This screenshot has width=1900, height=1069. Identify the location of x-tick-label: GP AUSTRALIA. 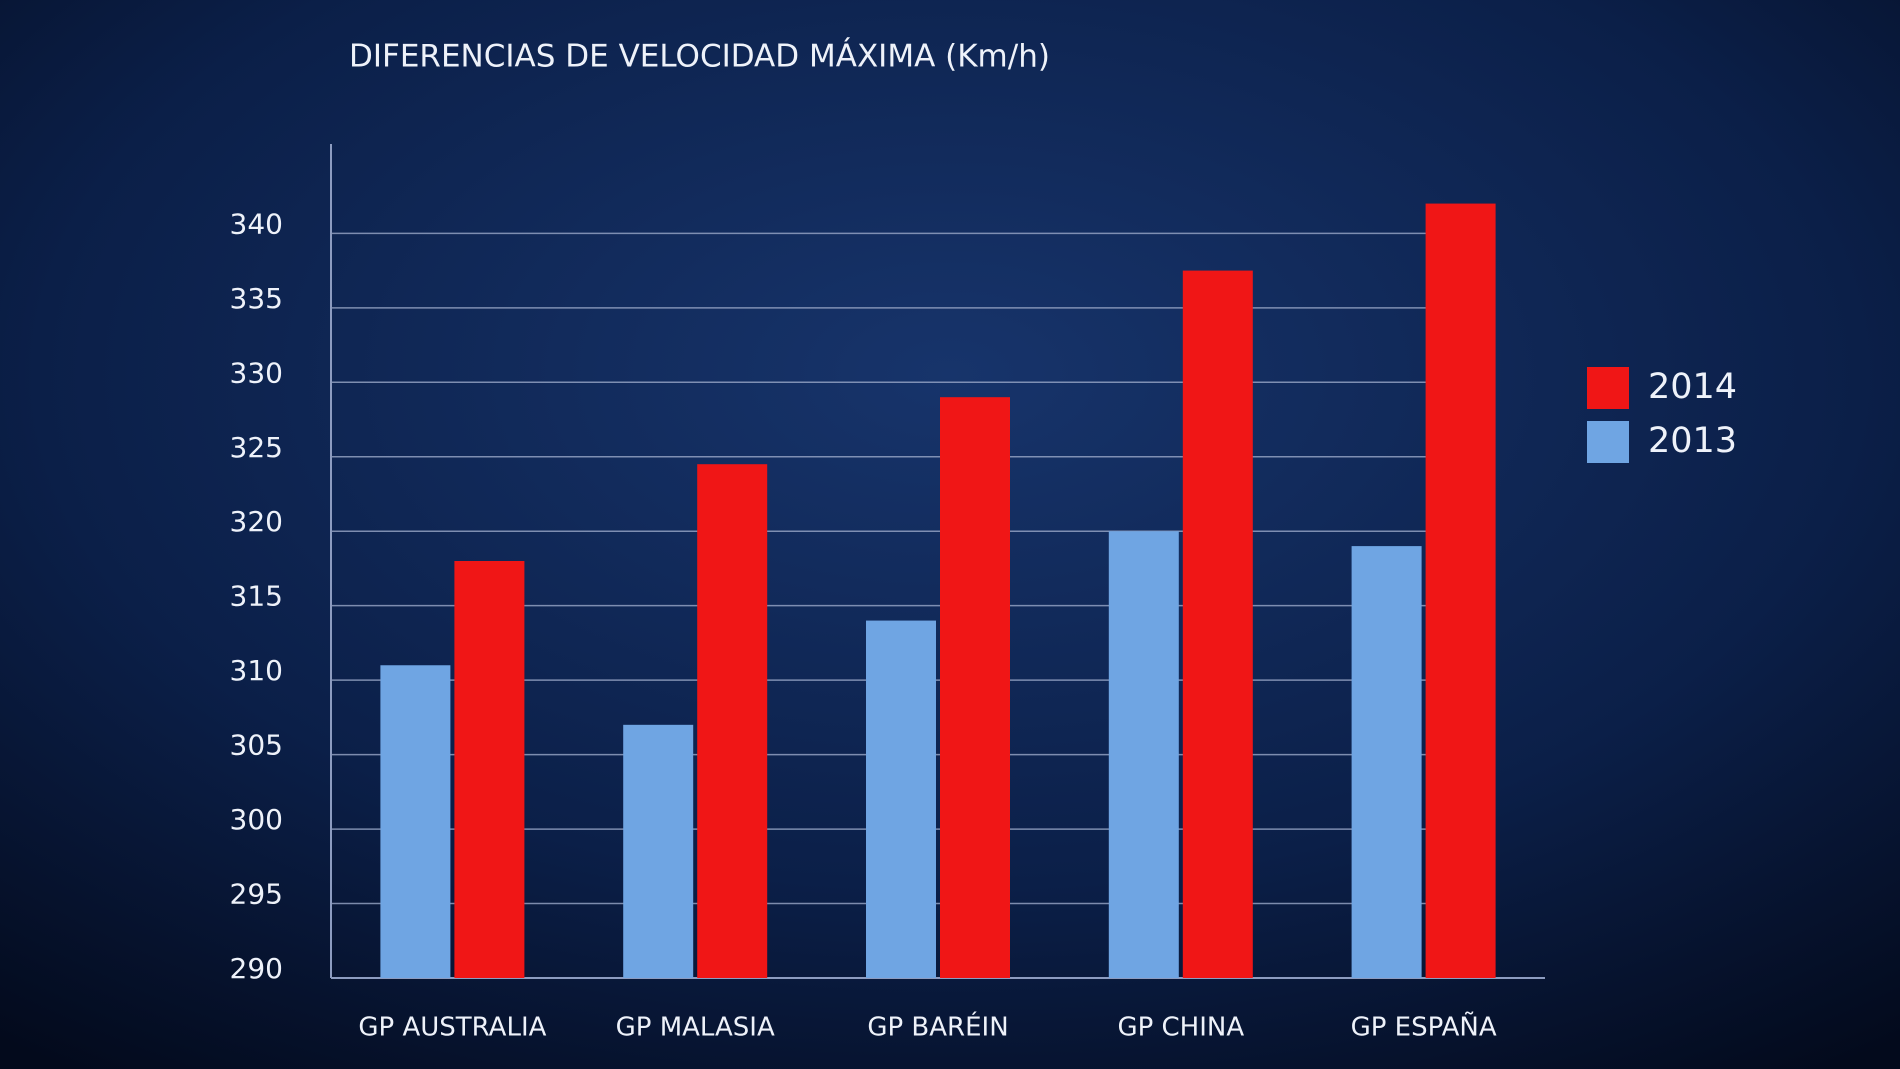
(452, 1028).